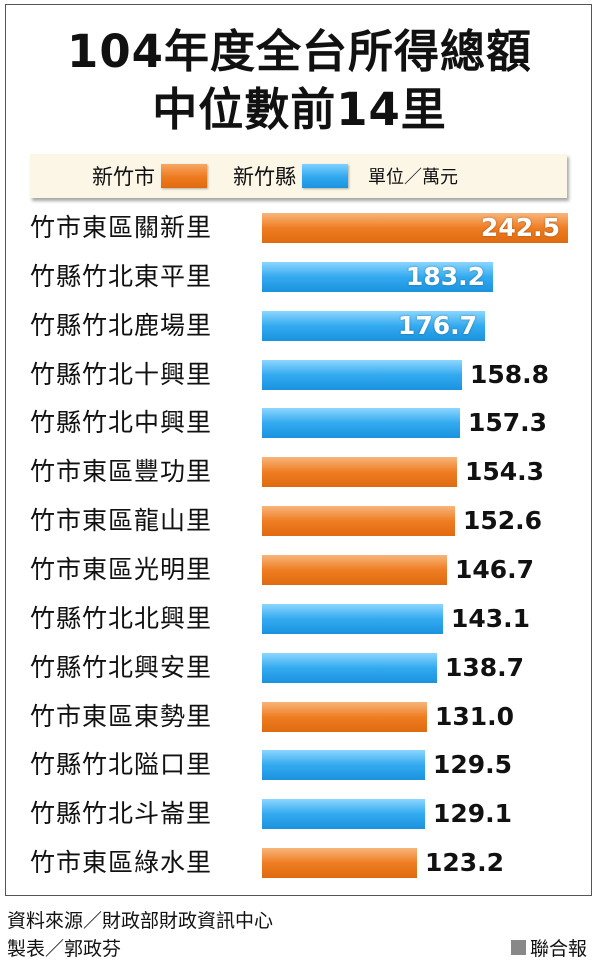  I want to click on chart-title-line1: 104年度全台所得總額, so click(299, 51).